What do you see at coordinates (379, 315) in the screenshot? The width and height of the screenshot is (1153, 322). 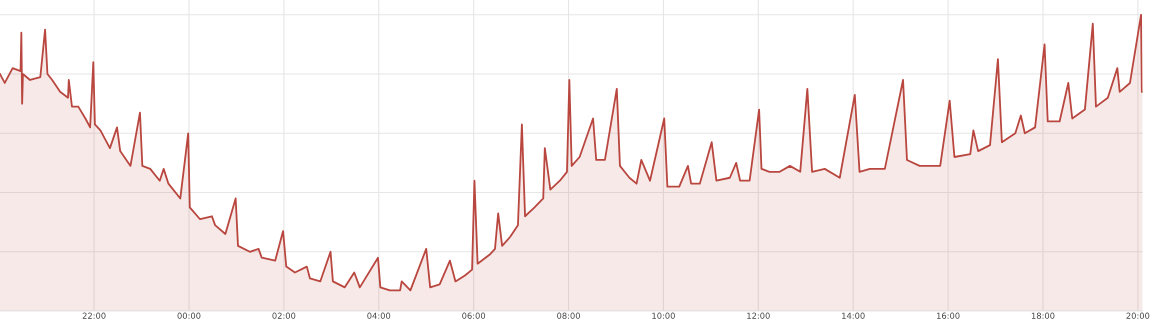 I see `x-tick-label: 04:00` at bounding box center [379, 315].